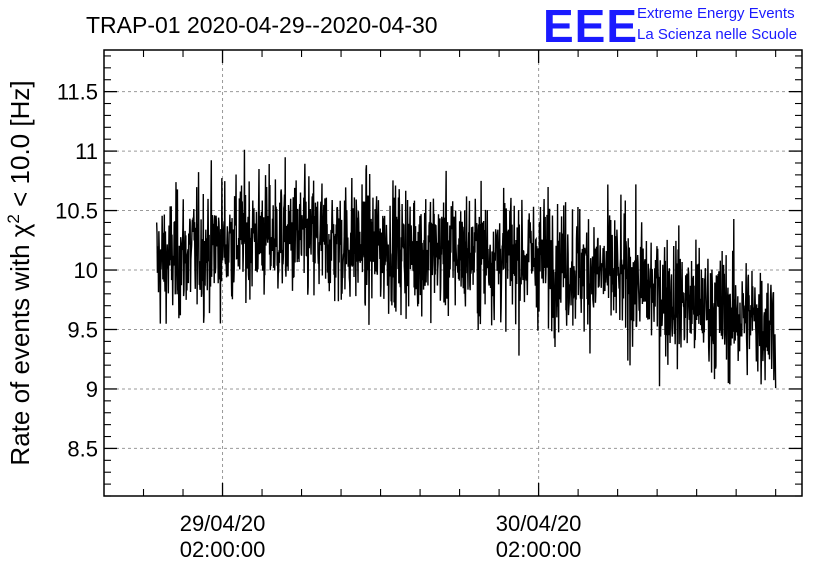 The image size is (836, 572). Describe the element at coordinates (86, 151) in the screenshot. I see `y-tick-label: 11` at that location.